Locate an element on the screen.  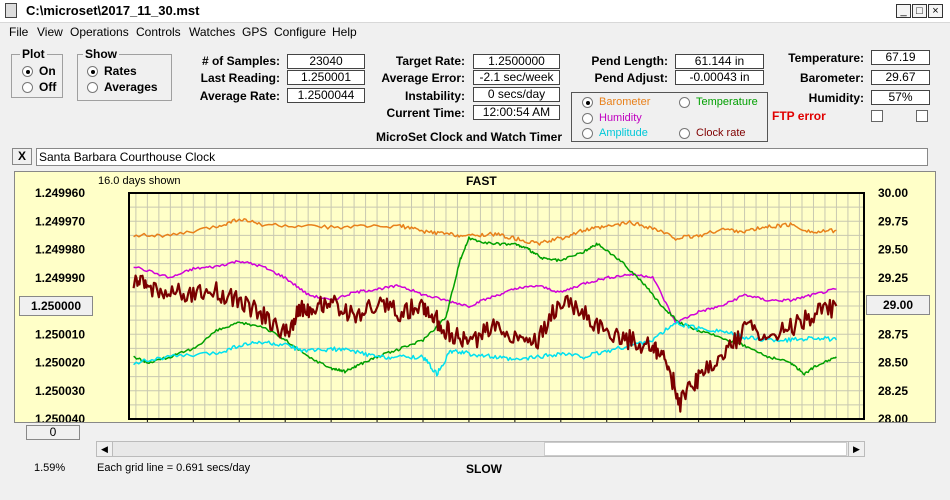
menu-view: View is located at coordinates (50, 32).